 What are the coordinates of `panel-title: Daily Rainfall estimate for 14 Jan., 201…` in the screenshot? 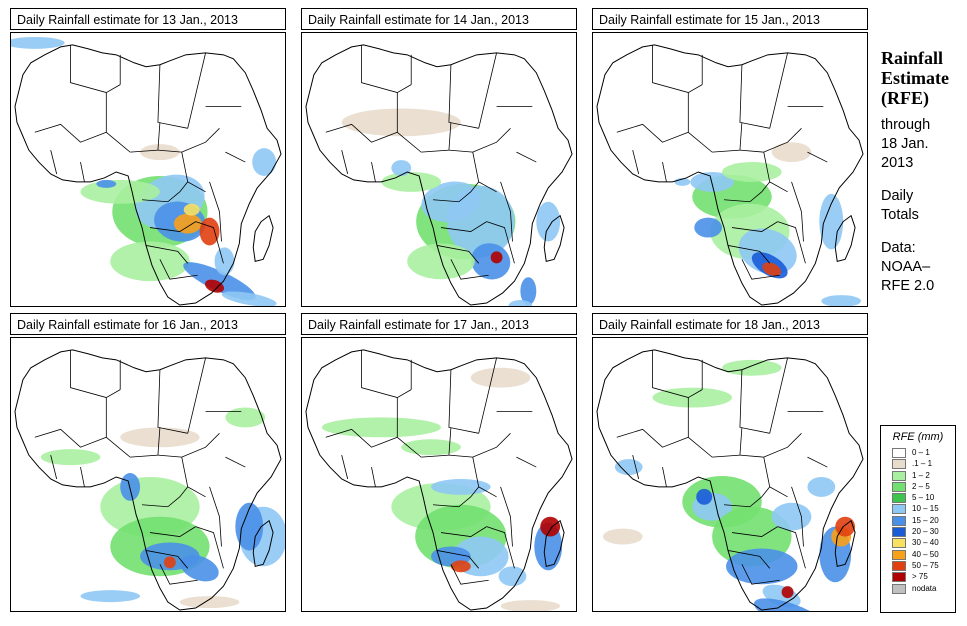 It's located at (439, 19).